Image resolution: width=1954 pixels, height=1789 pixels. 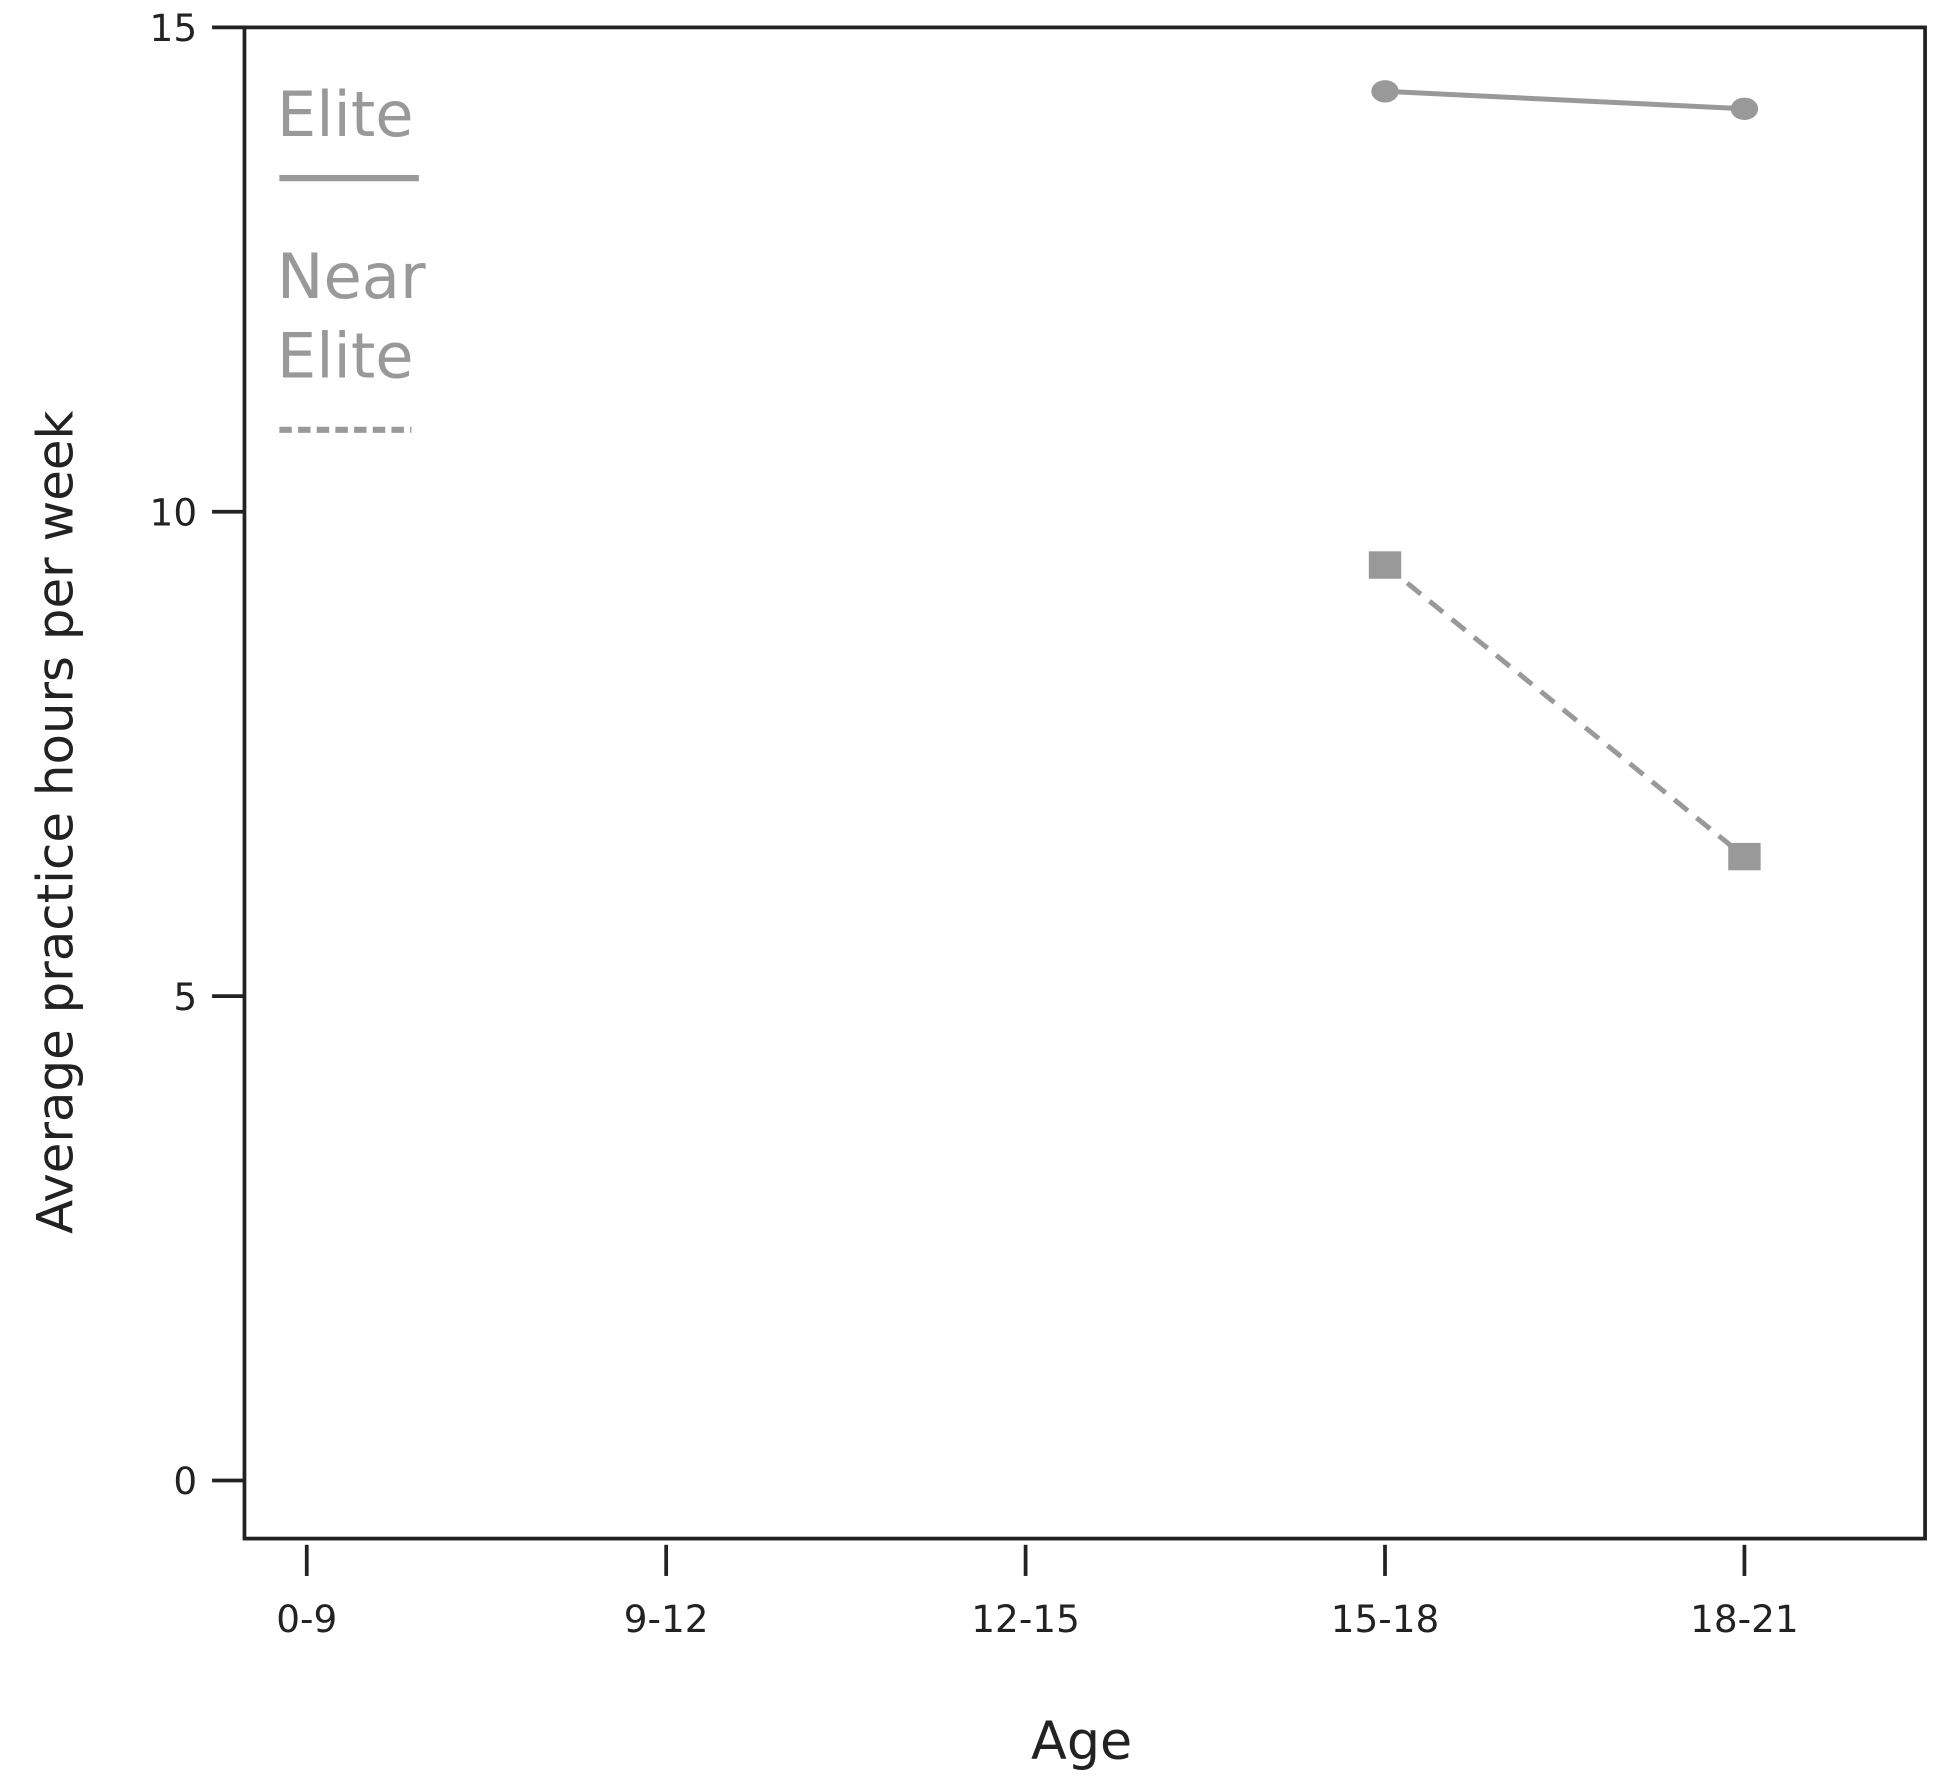 What do you see at coordinates (666, 1619) in the screenshot?
I see `x-tick-label: 9-12` at bounding box center [666, 1619].